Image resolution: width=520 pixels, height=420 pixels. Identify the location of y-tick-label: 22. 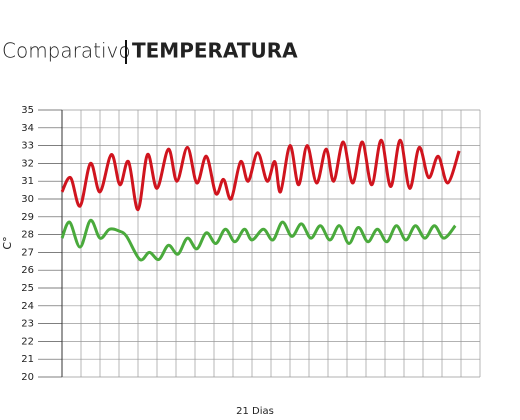
(27, 341).